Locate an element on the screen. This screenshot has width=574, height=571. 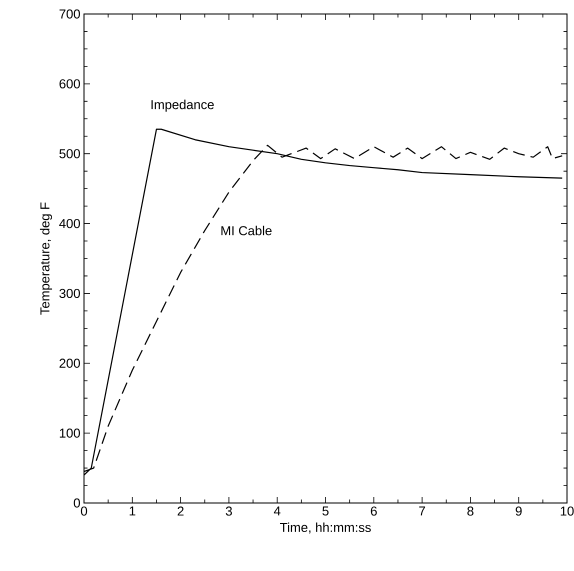
x-tick-label: 1 is located at coordinates (133, 511).